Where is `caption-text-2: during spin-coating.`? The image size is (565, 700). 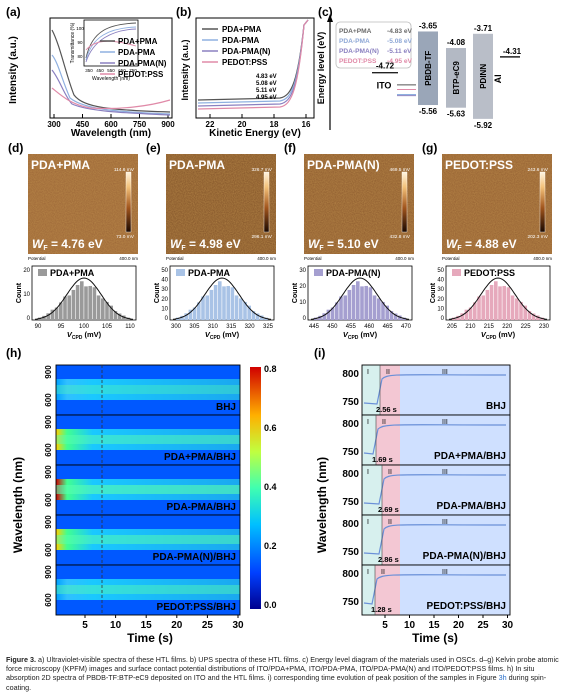 caption-text-2: during spin-coating. is located at coordinates (276, 682).